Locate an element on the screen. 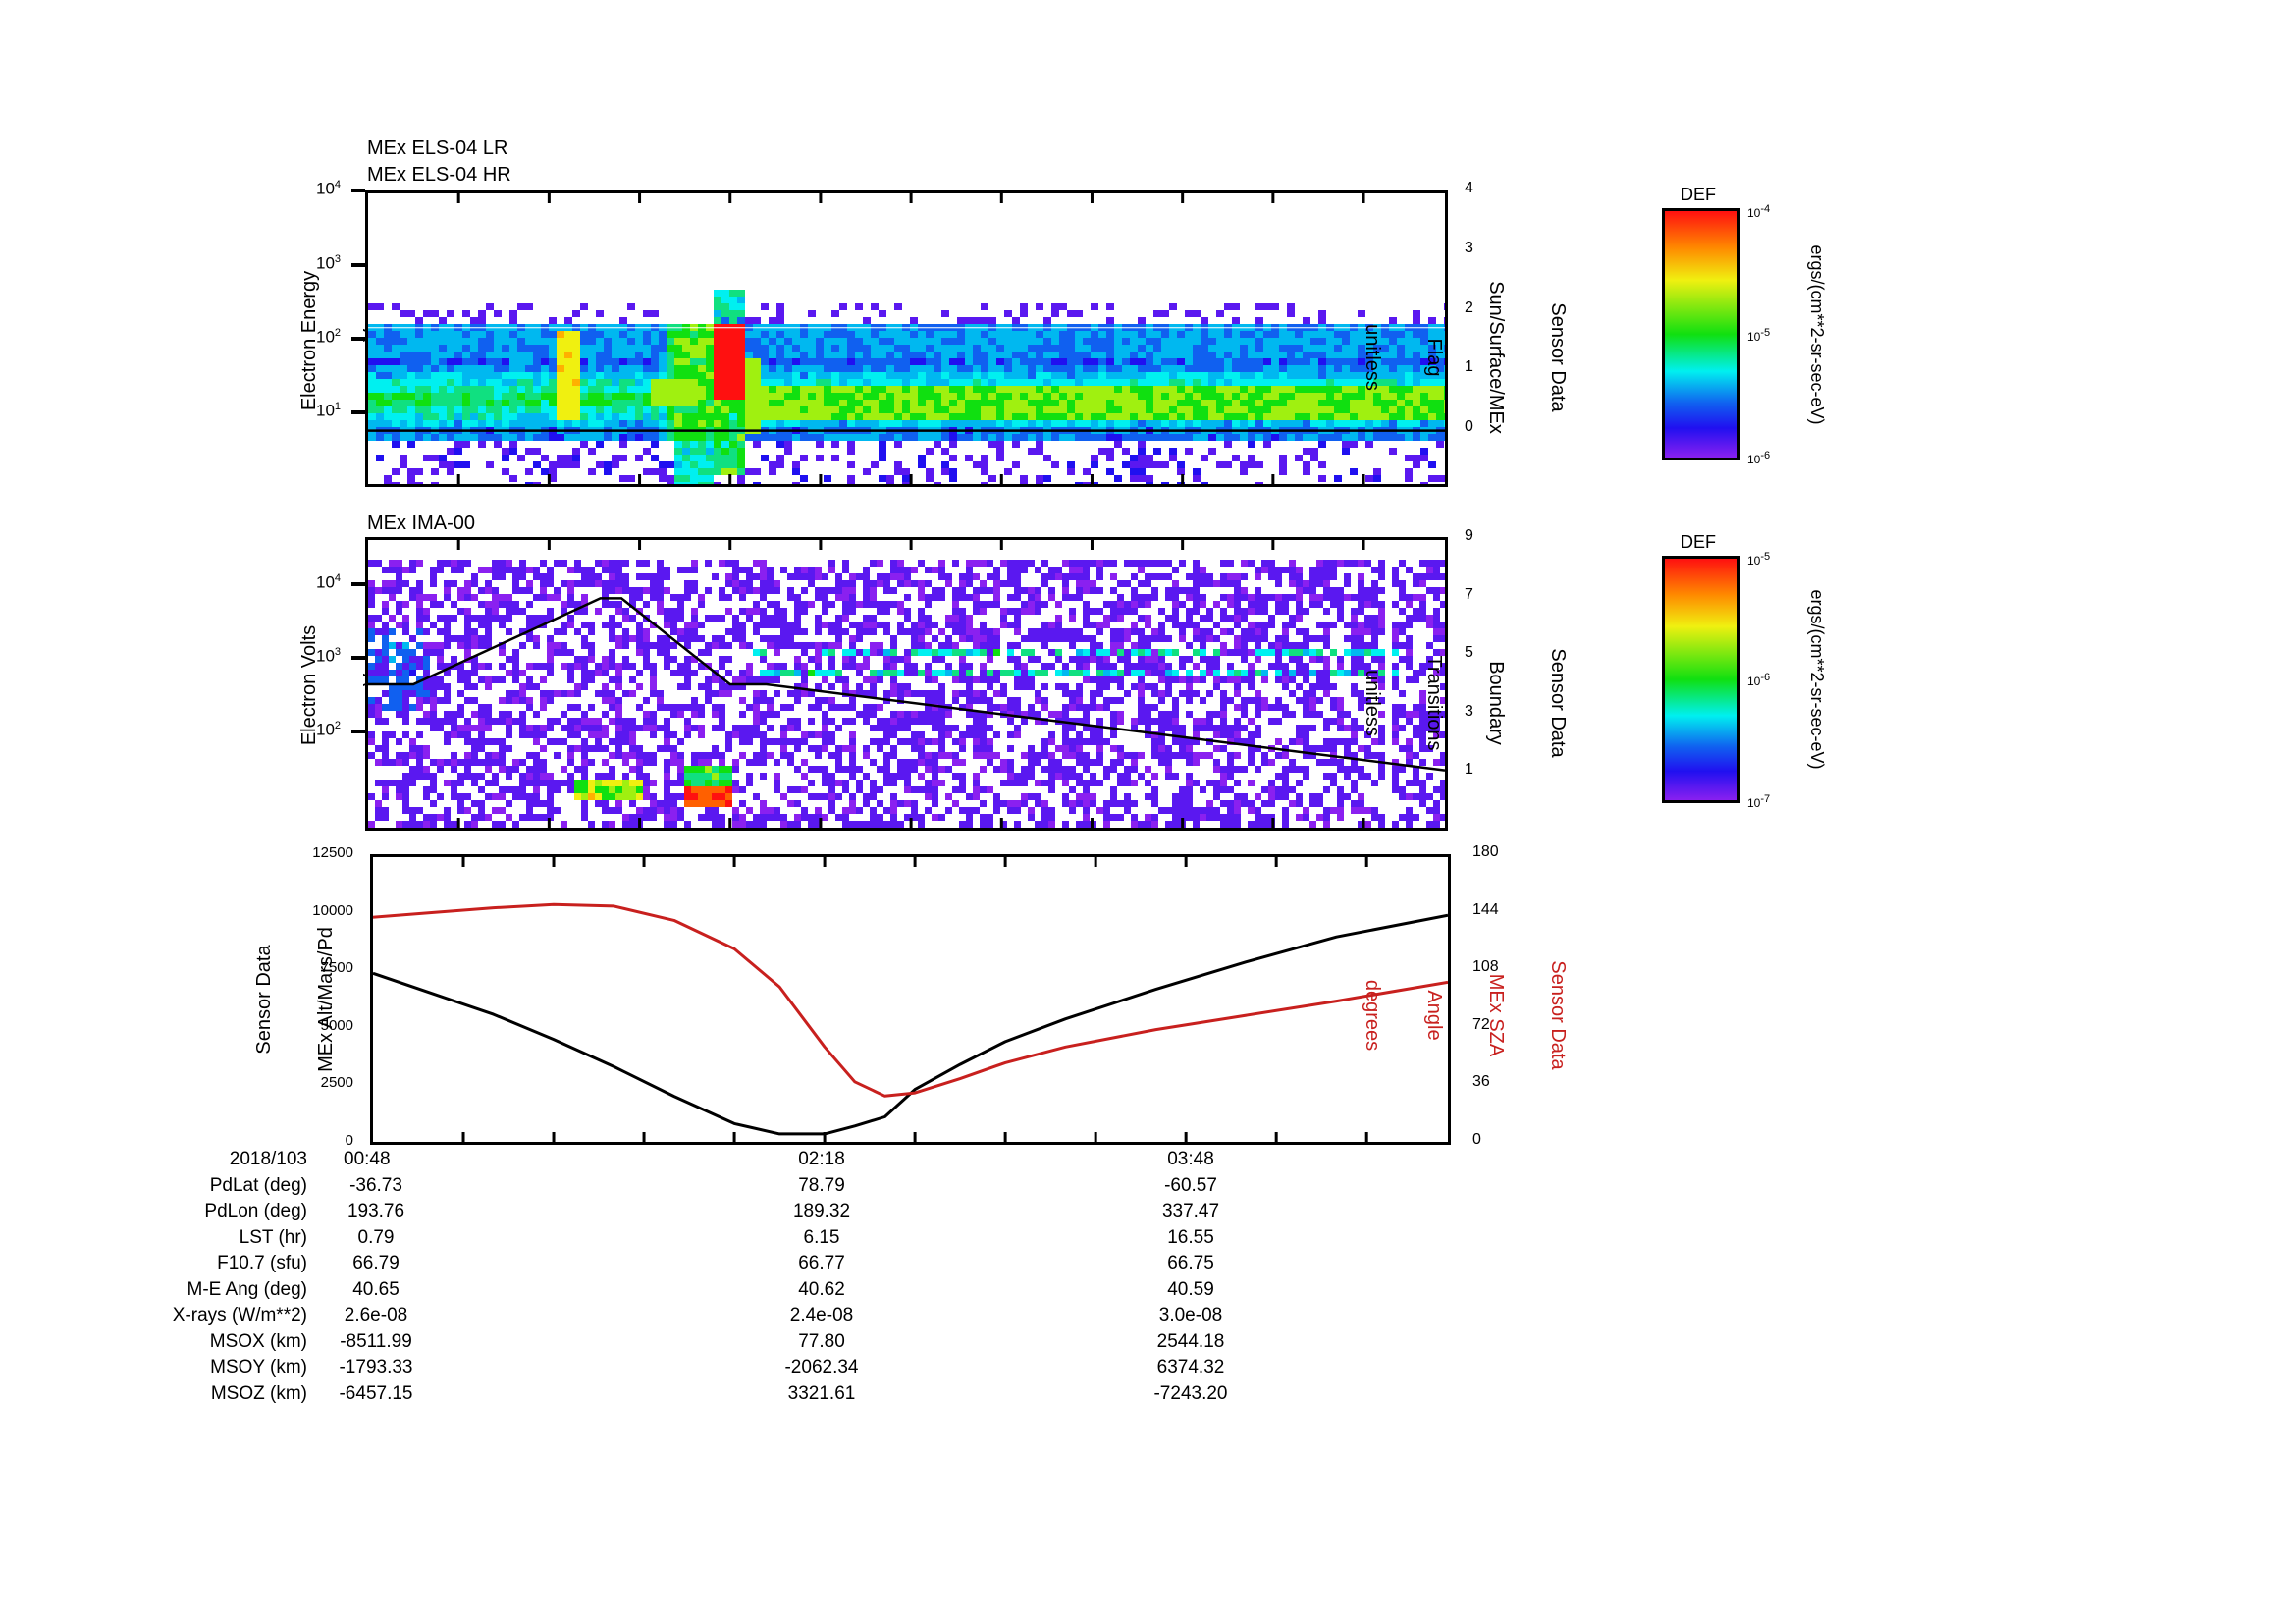 This screenshot has width=2296, height=1623. ephemeris-cell: 337.47 is located at coordinates (1190, 1211).